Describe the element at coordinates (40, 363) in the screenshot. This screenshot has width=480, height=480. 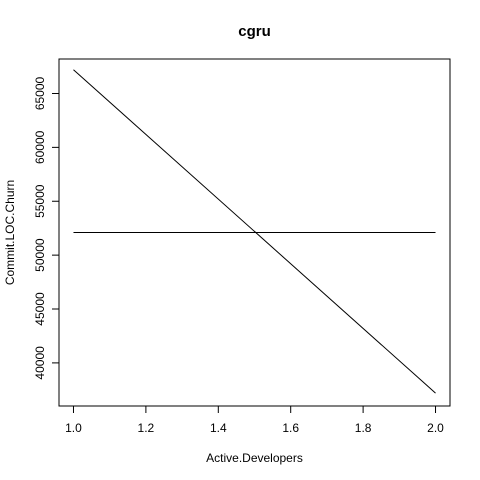
I see `y-tick-label: 40000` at that location.